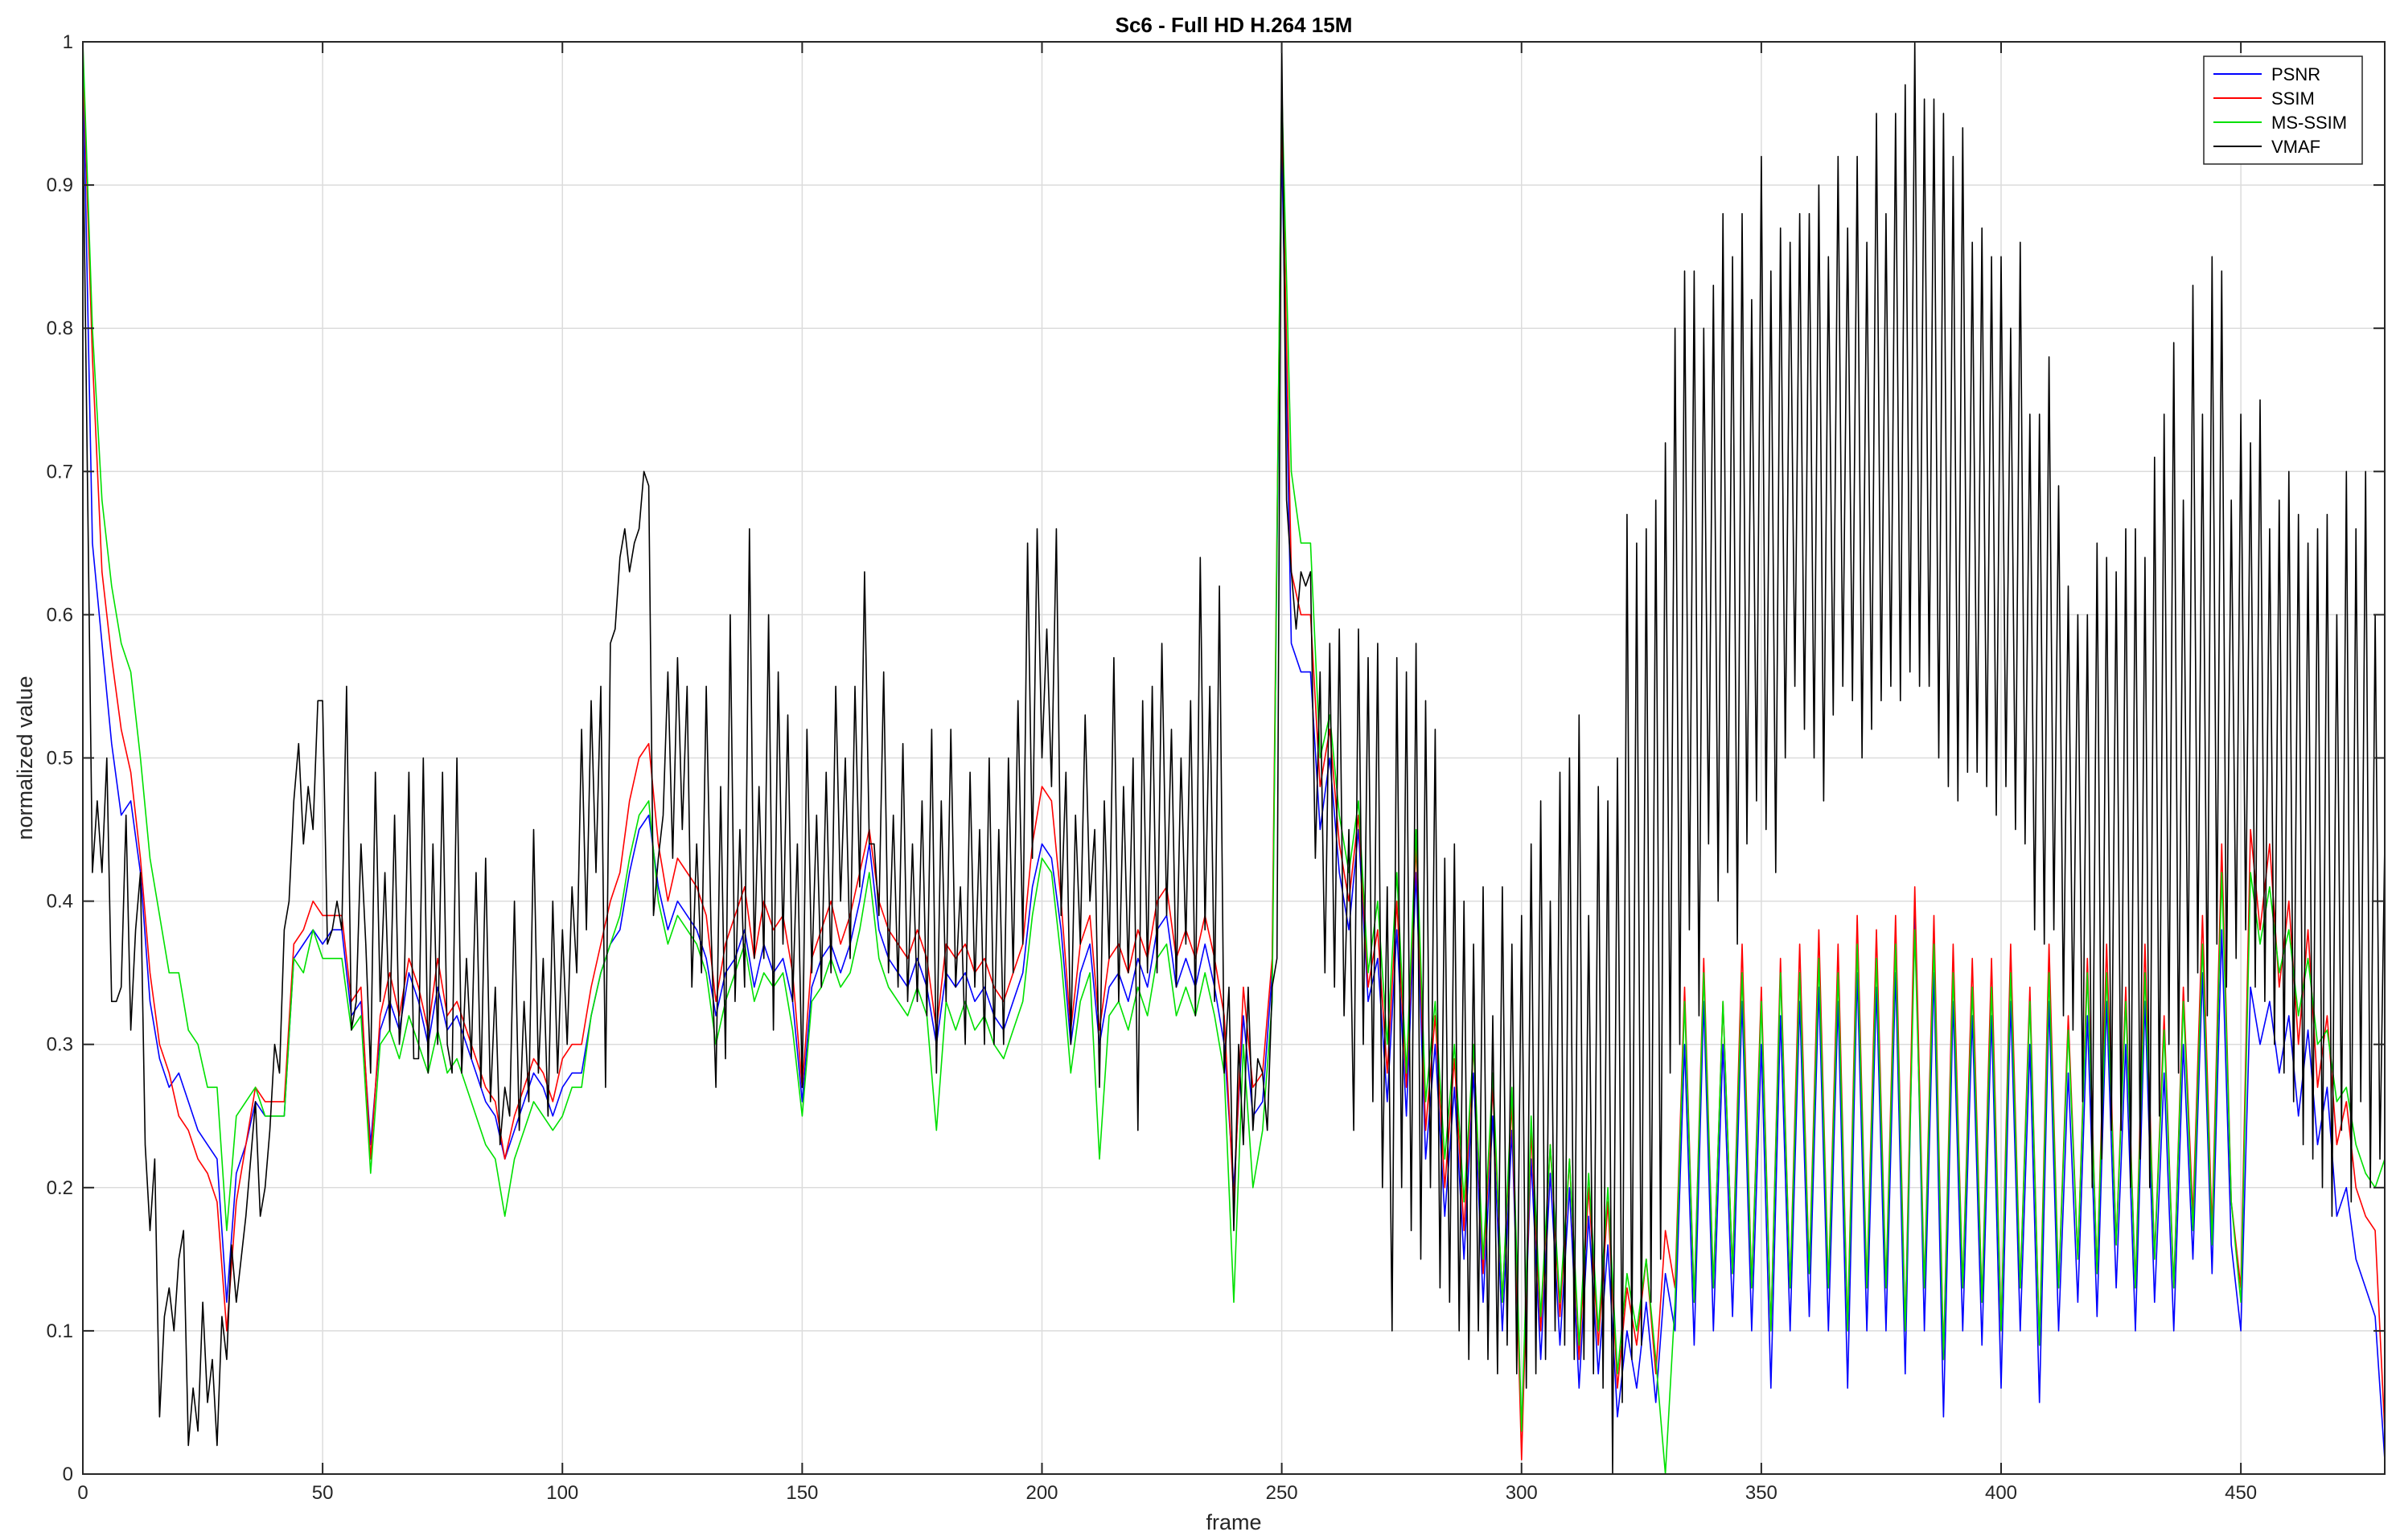 The height and width of the screenshot is (1540, 2396). I want to click on chart-title: Sc6 - Full HD H.264 15M, so click(1234, 25).